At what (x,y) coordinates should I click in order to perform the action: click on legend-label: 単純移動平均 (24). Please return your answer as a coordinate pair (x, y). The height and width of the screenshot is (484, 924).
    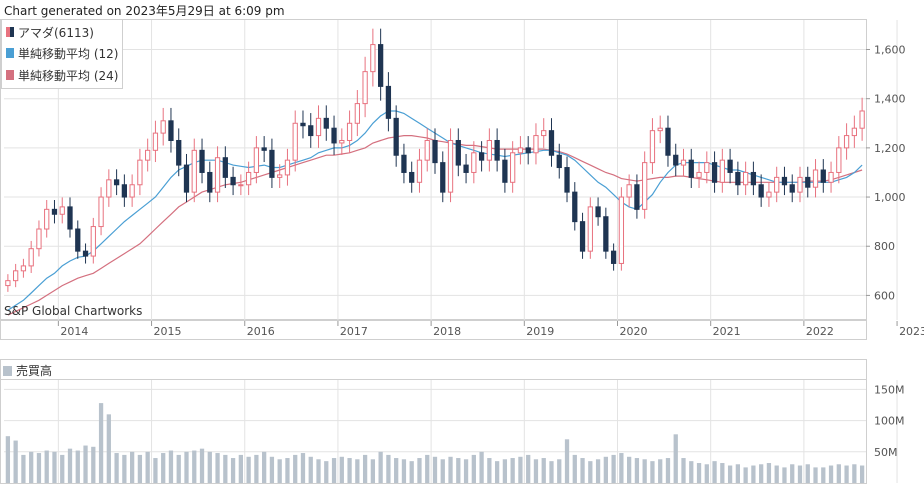
    Looking at the image, I should click on (68, 75).